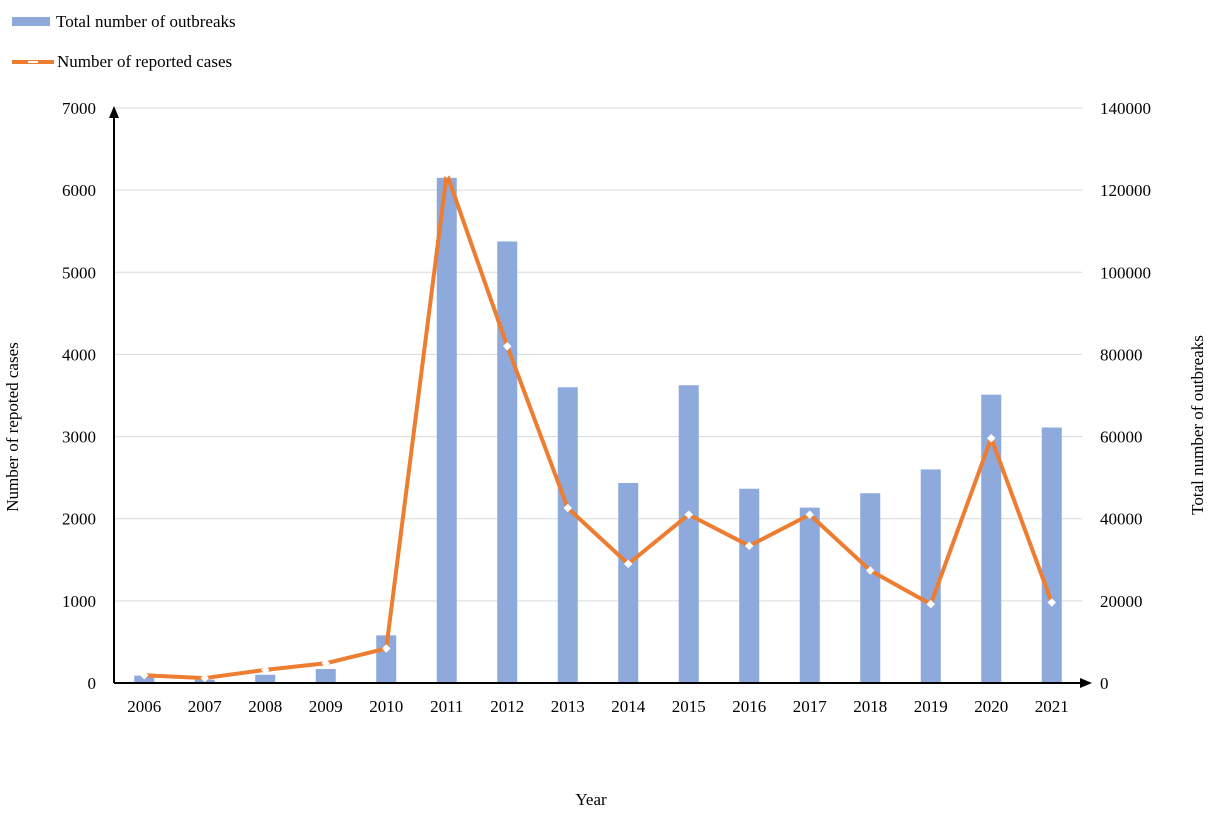  Describe the element at coordinates (628, 706) in the screenshot. I see `x-tick-label: 2014` at that location.